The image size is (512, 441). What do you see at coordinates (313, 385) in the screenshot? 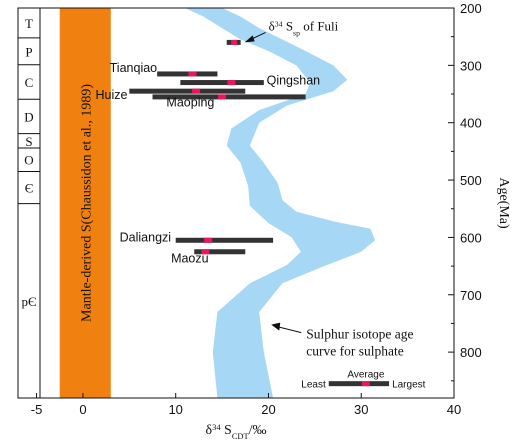
I see `legend-least-label: Least` at bounding box center [313, 385].